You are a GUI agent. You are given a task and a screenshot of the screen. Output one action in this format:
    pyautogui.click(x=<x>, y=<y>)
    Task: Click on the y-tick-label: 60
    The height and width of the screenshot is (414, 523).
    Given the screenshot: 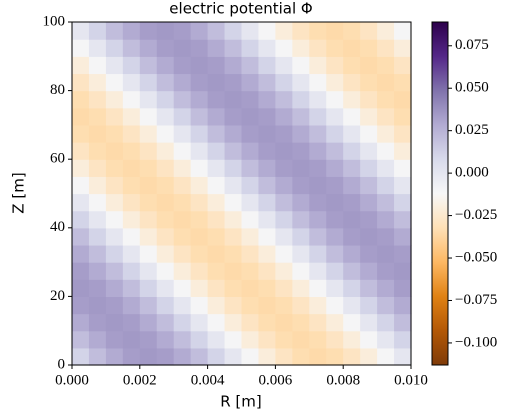 What is the action you would take?
    pyautogui.click(x=57, y=159)
    